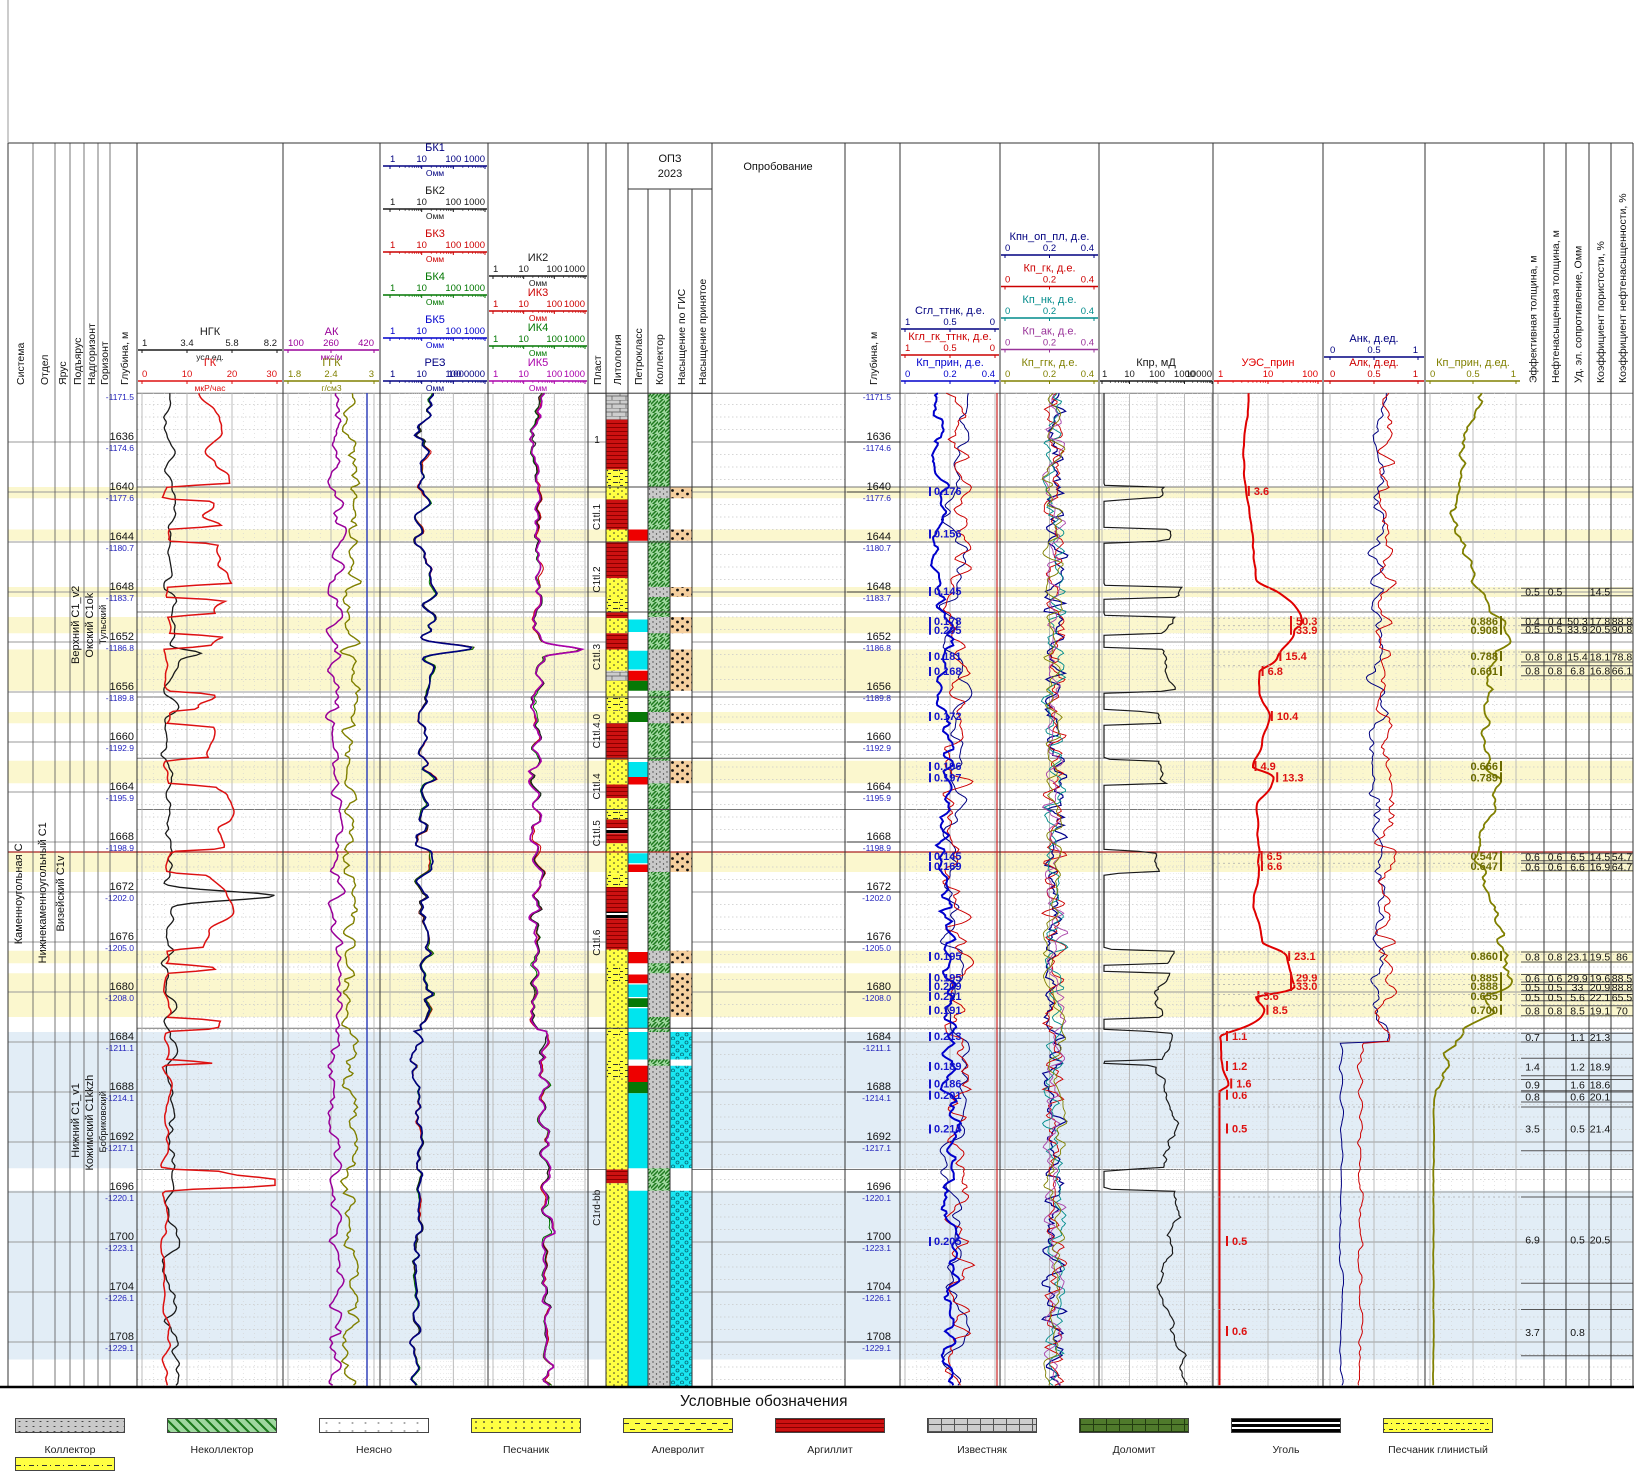 This screenshot has width=1634, height=1476. Describe the element at coordinates (1270, 997) in the screenshot. I see `ues-annotation: 5.6` at that location.